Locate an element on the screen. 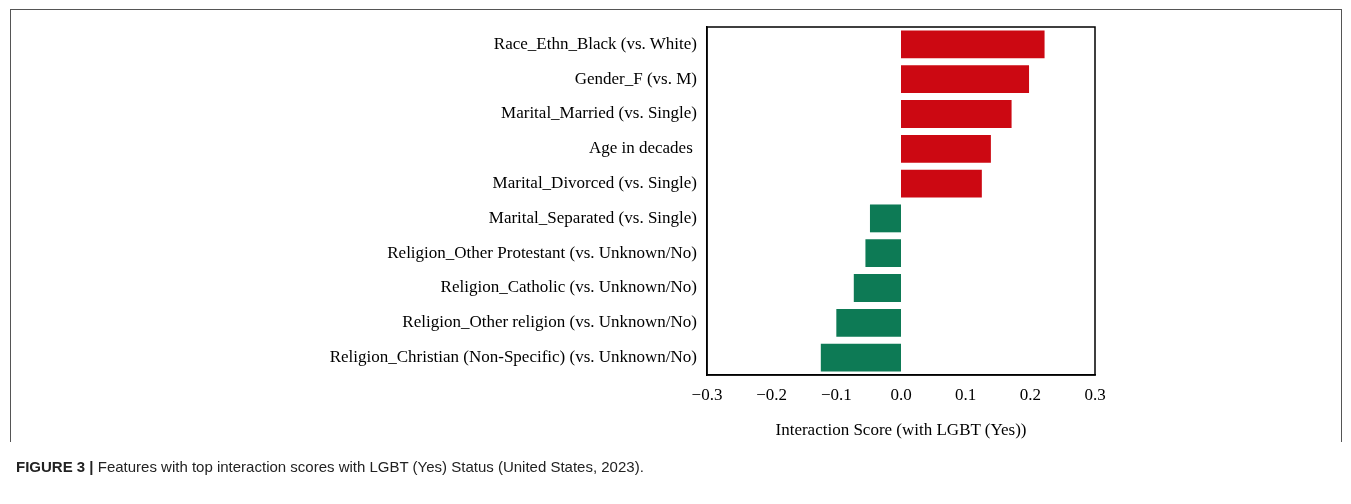 This screenshot has width=1351, height=504. y-tick-label: Religion_Catholic (vs. Unknown/No) is located at coordinates (568, 287).